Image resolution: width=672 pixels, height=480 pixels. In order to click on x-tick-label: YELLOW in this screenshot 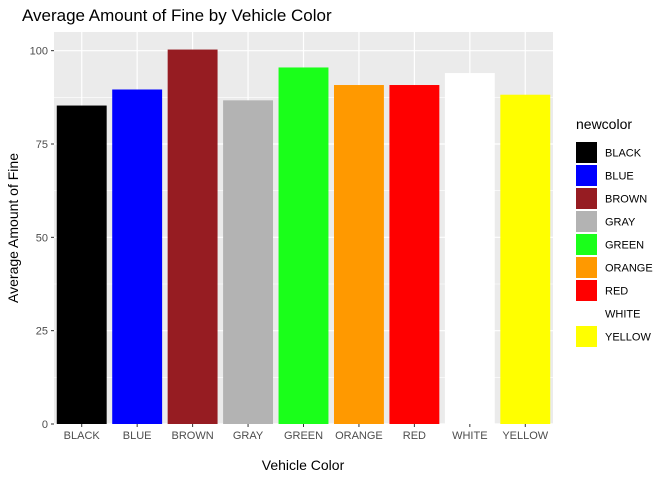, I will do `click(525, 436)`.